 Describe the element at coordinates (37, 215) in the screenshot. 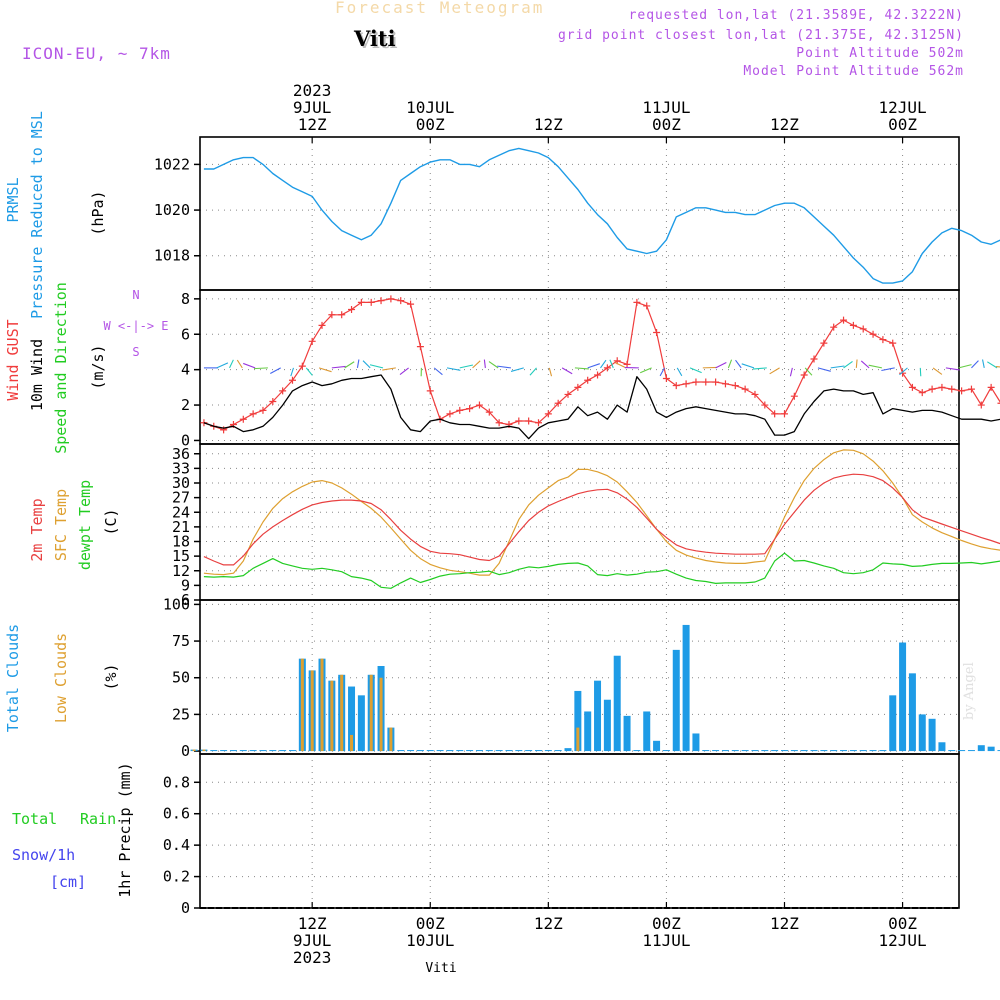

I see `pressure-label: Pressure Reduced to MSL` at that location.